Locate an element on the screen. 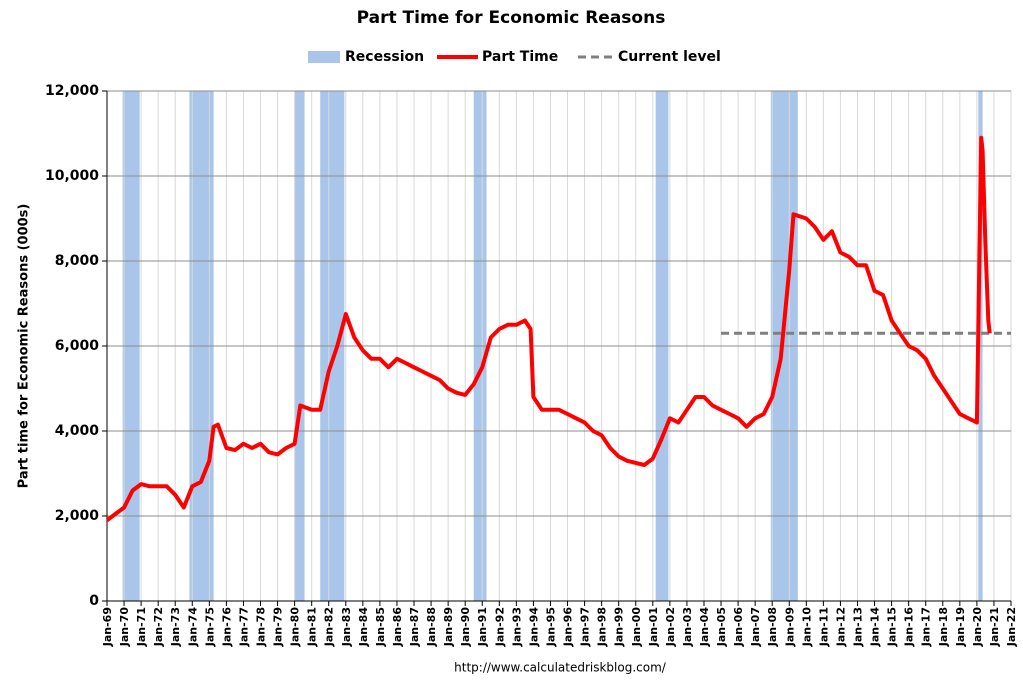  x-tick-label: Jan-76 is located at coordinates (226, 627).